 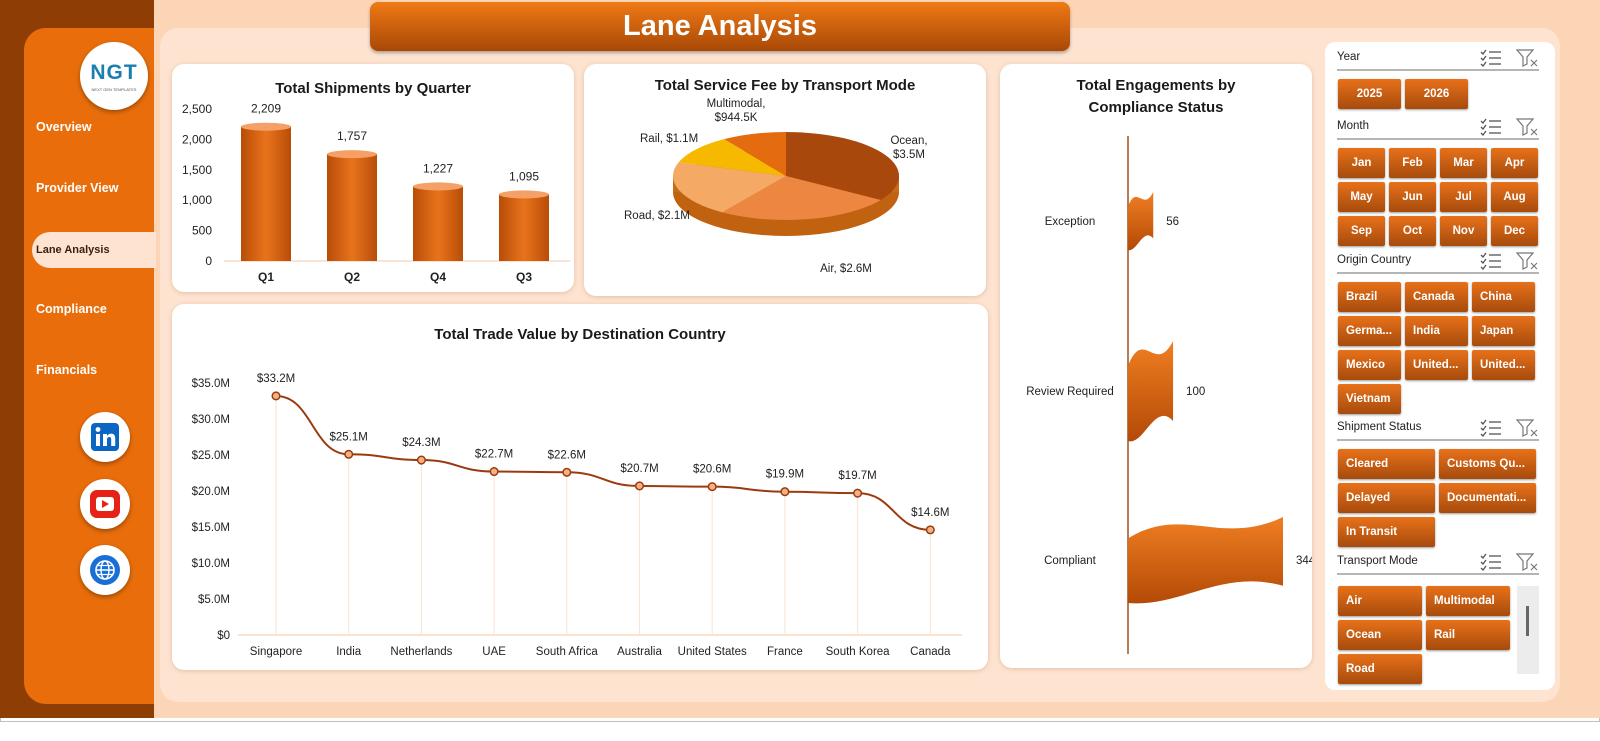 What do you see at coordinates (1361, 231) in the screenshot?
I see `slicer-month-sep: Sep` at bounding box center [1361, 231].